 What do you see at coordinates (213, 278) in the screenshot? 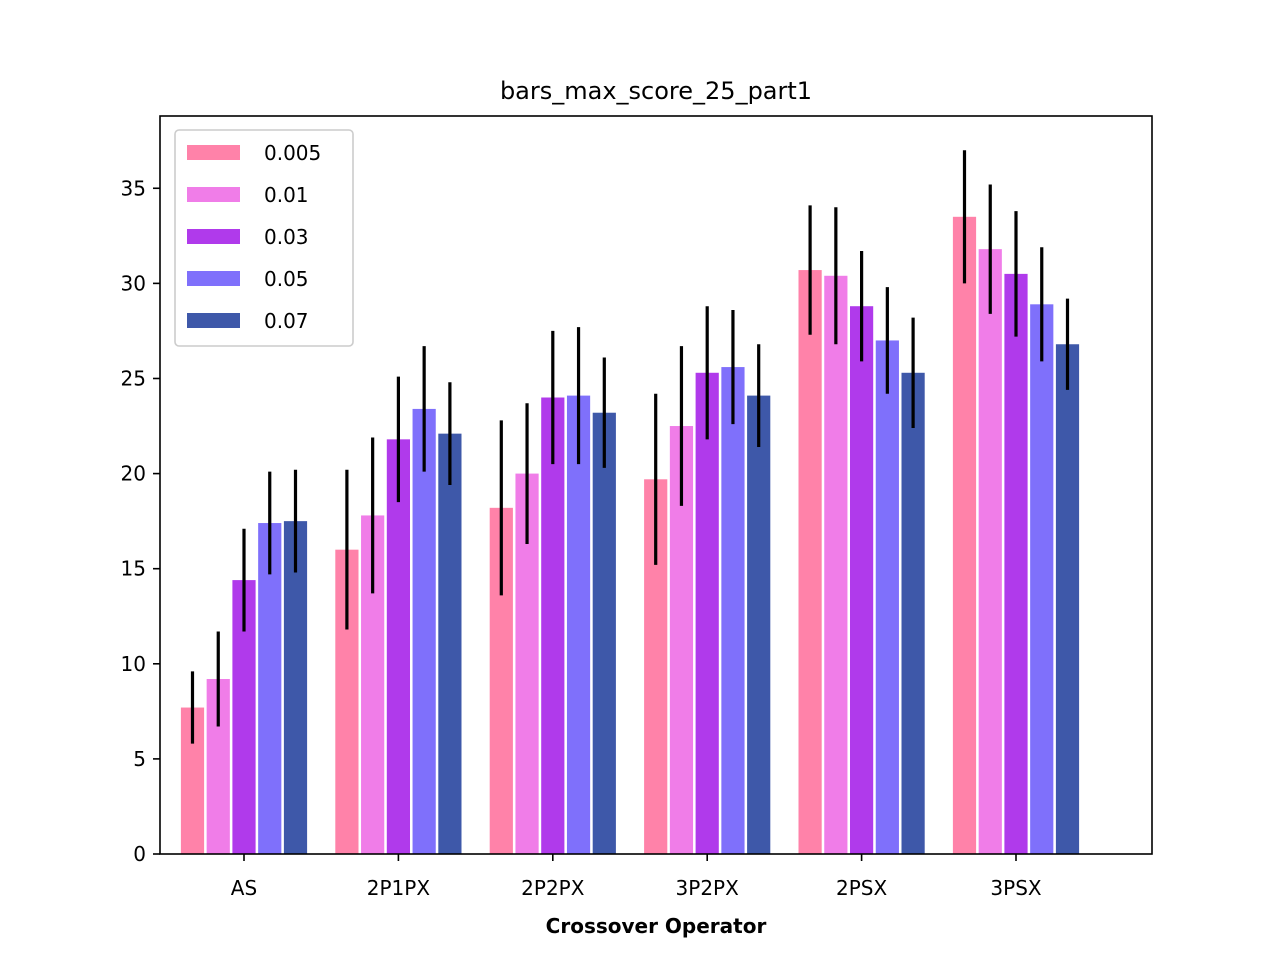
I see `legend-swatch-0.05` at bounding box center [213, 278].